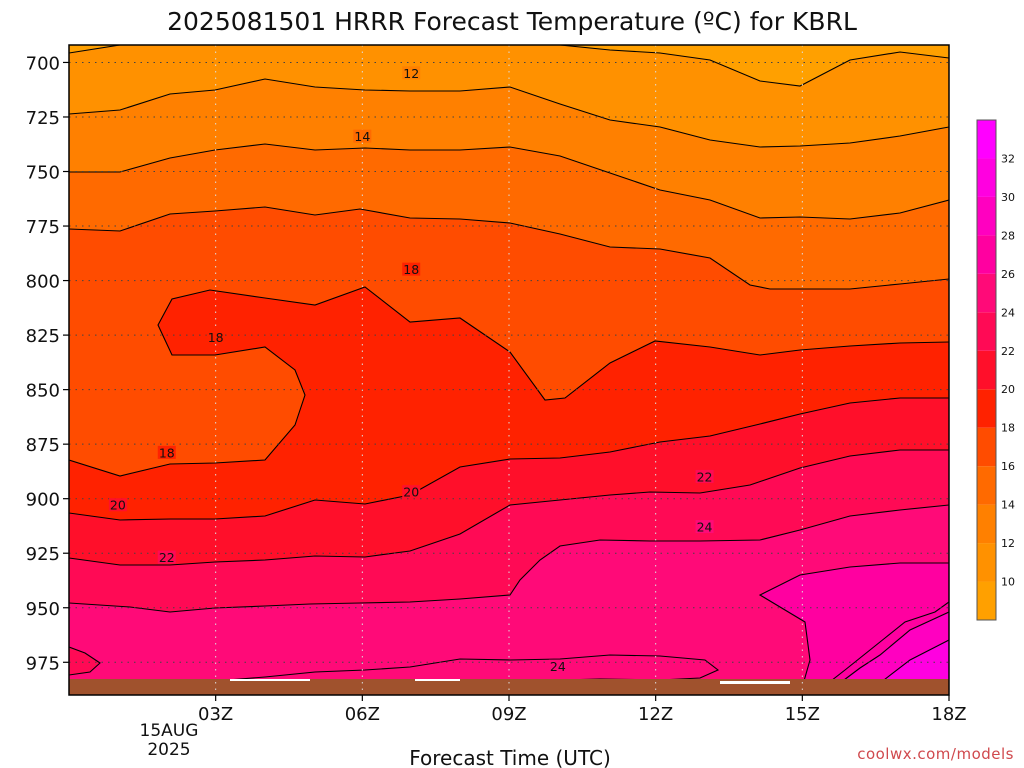  I want to click on y-tick-label: 800, so click(43, 282).